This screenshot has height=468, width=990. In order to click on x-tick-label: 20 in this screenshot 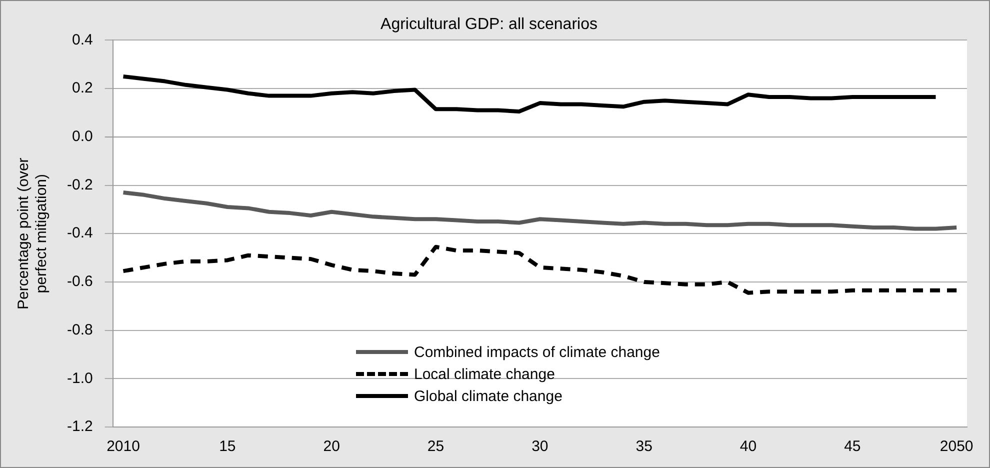, I will do `click(331, 447)`.